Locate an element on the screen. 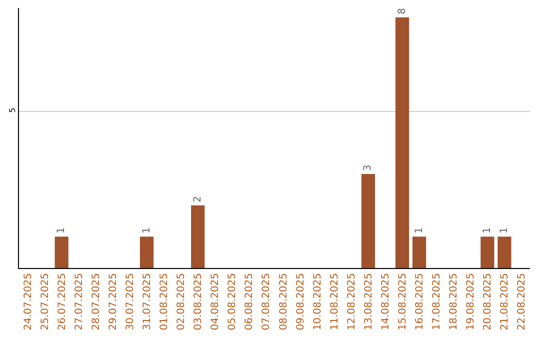  x-tick-label: 24.07.2025 is located at coordinates (28, 301).